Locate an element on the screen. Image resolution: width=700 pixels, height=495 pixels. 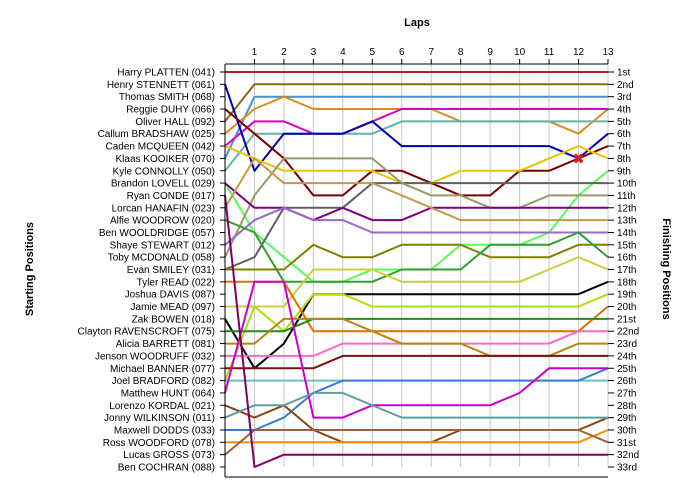
x-tick-label: 3 is located at coordinates (314, 52).